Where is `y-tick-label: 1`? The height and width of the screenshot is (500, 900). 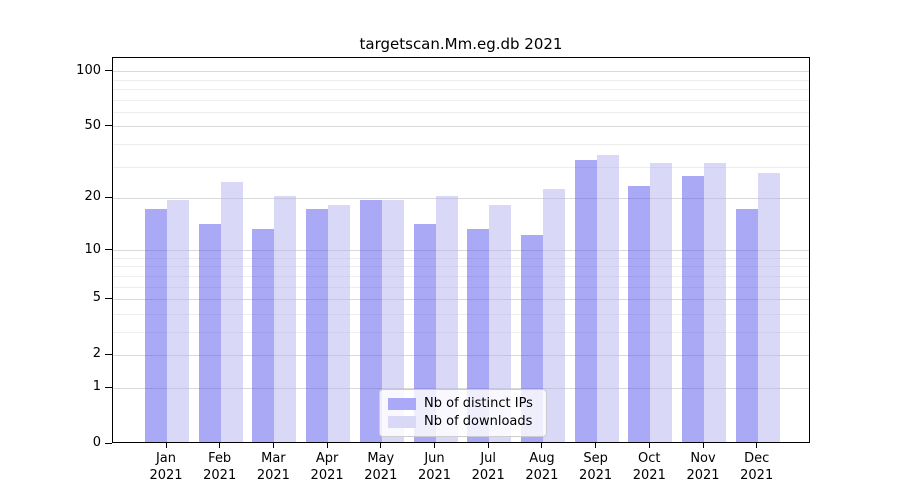 y-tick-label: 1 is located at coordinates (96, 387).